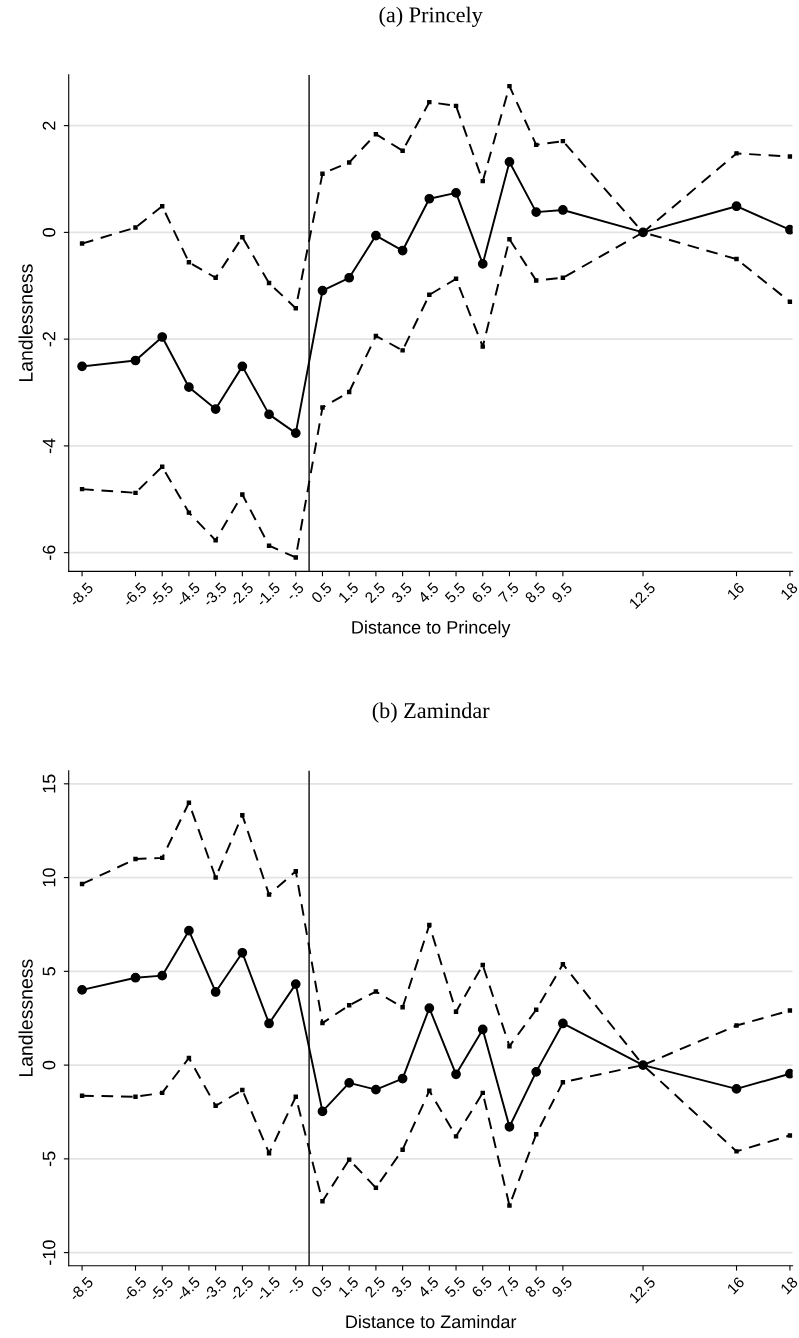  I want to click on y-tick-label: 2, so click(49, 125).